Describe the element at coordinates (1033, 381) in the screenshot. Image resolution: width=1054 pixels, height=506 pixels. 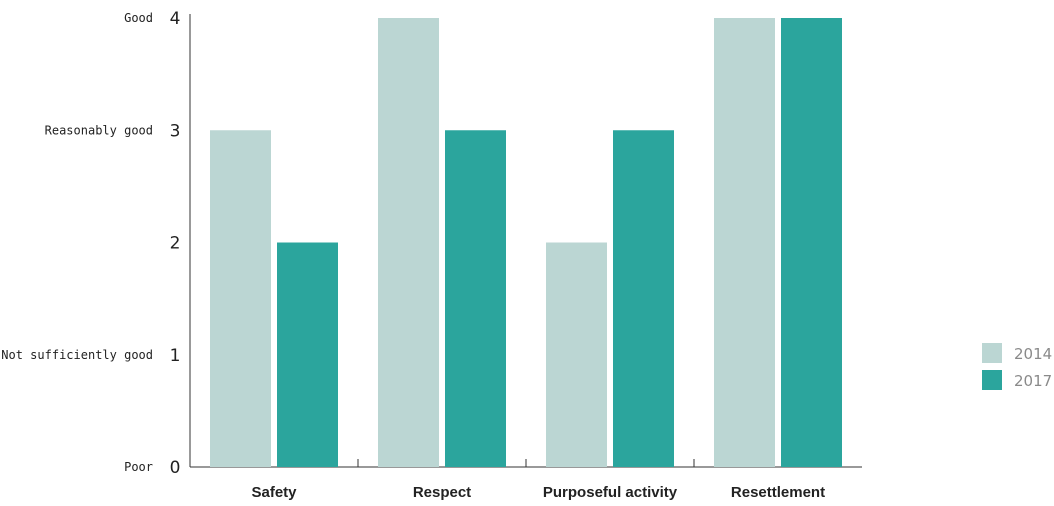
I see `legend-label-2017: 2017` at that location.